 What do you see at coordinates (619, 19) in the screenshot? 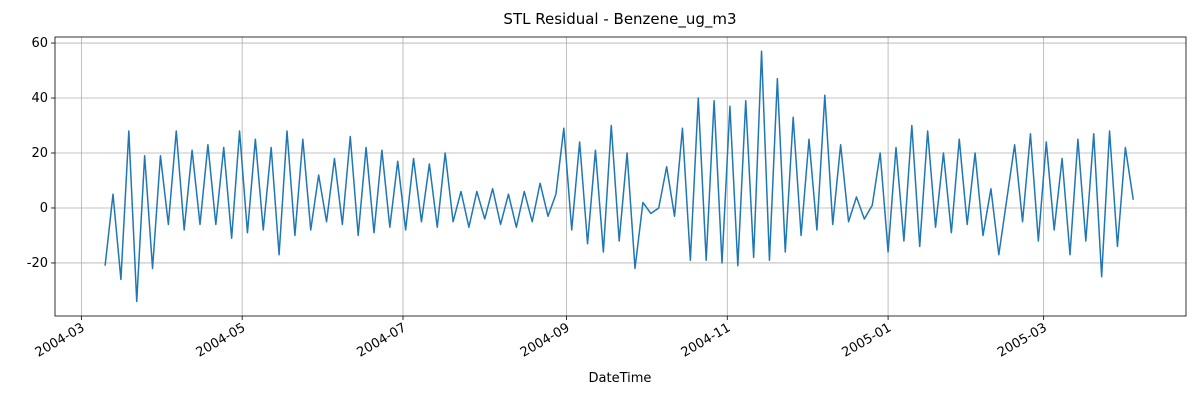
I see `chart-title: STL Residual - Benzene_ug_m3` at bounding box center [619, 19].